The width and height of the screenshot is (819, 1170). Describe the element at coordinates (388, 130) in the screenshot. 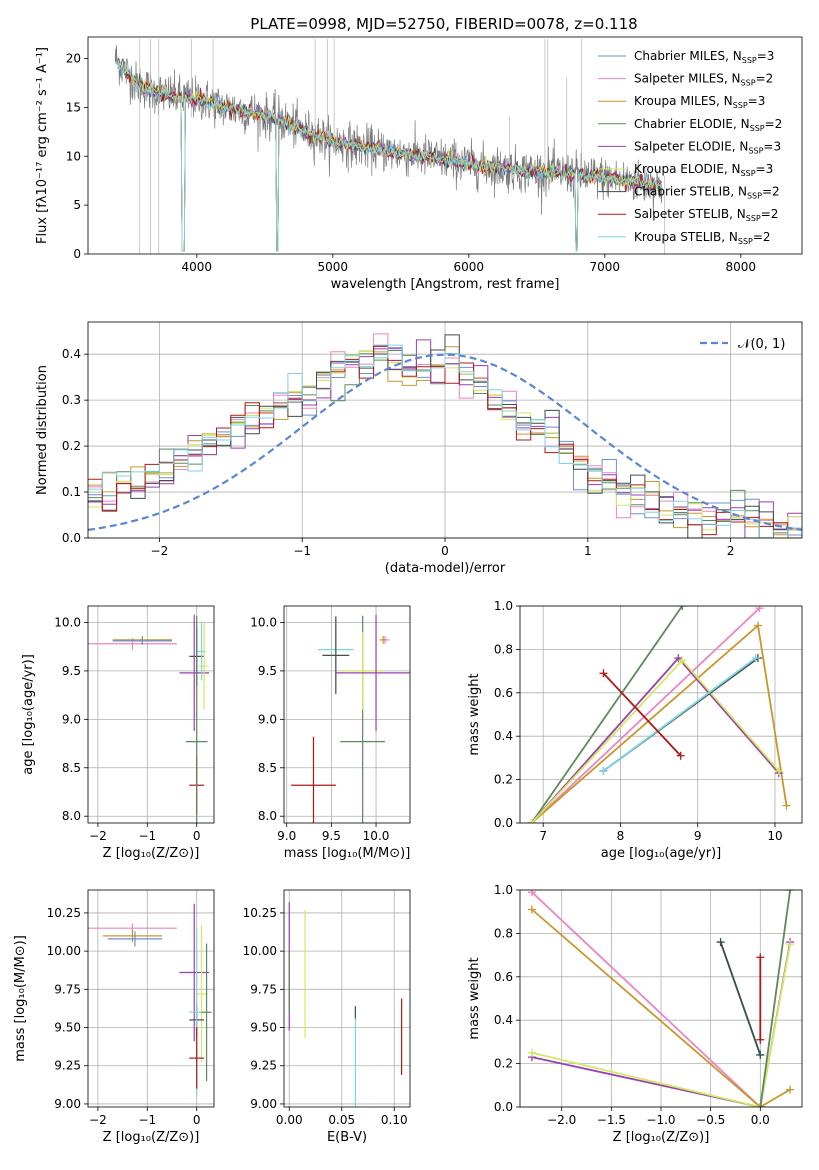

I see `data-spectrum-line` at that location.